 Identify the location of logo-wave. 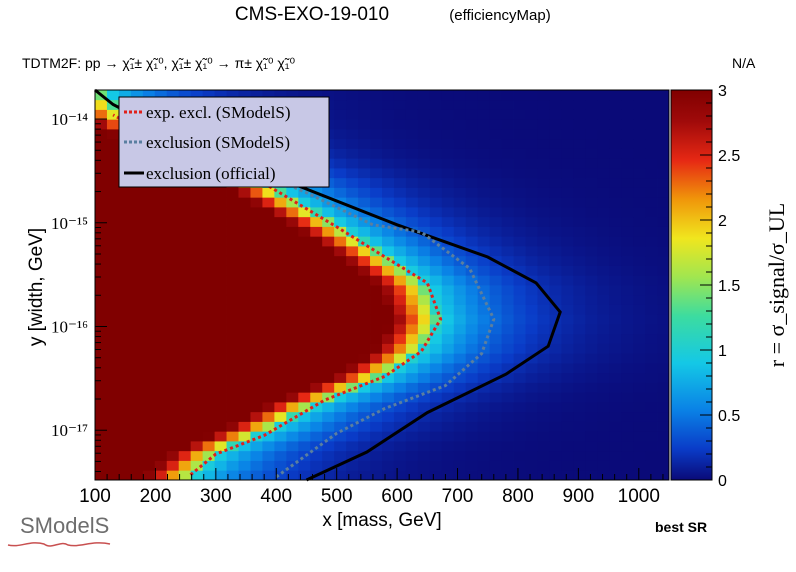
(59, 544).